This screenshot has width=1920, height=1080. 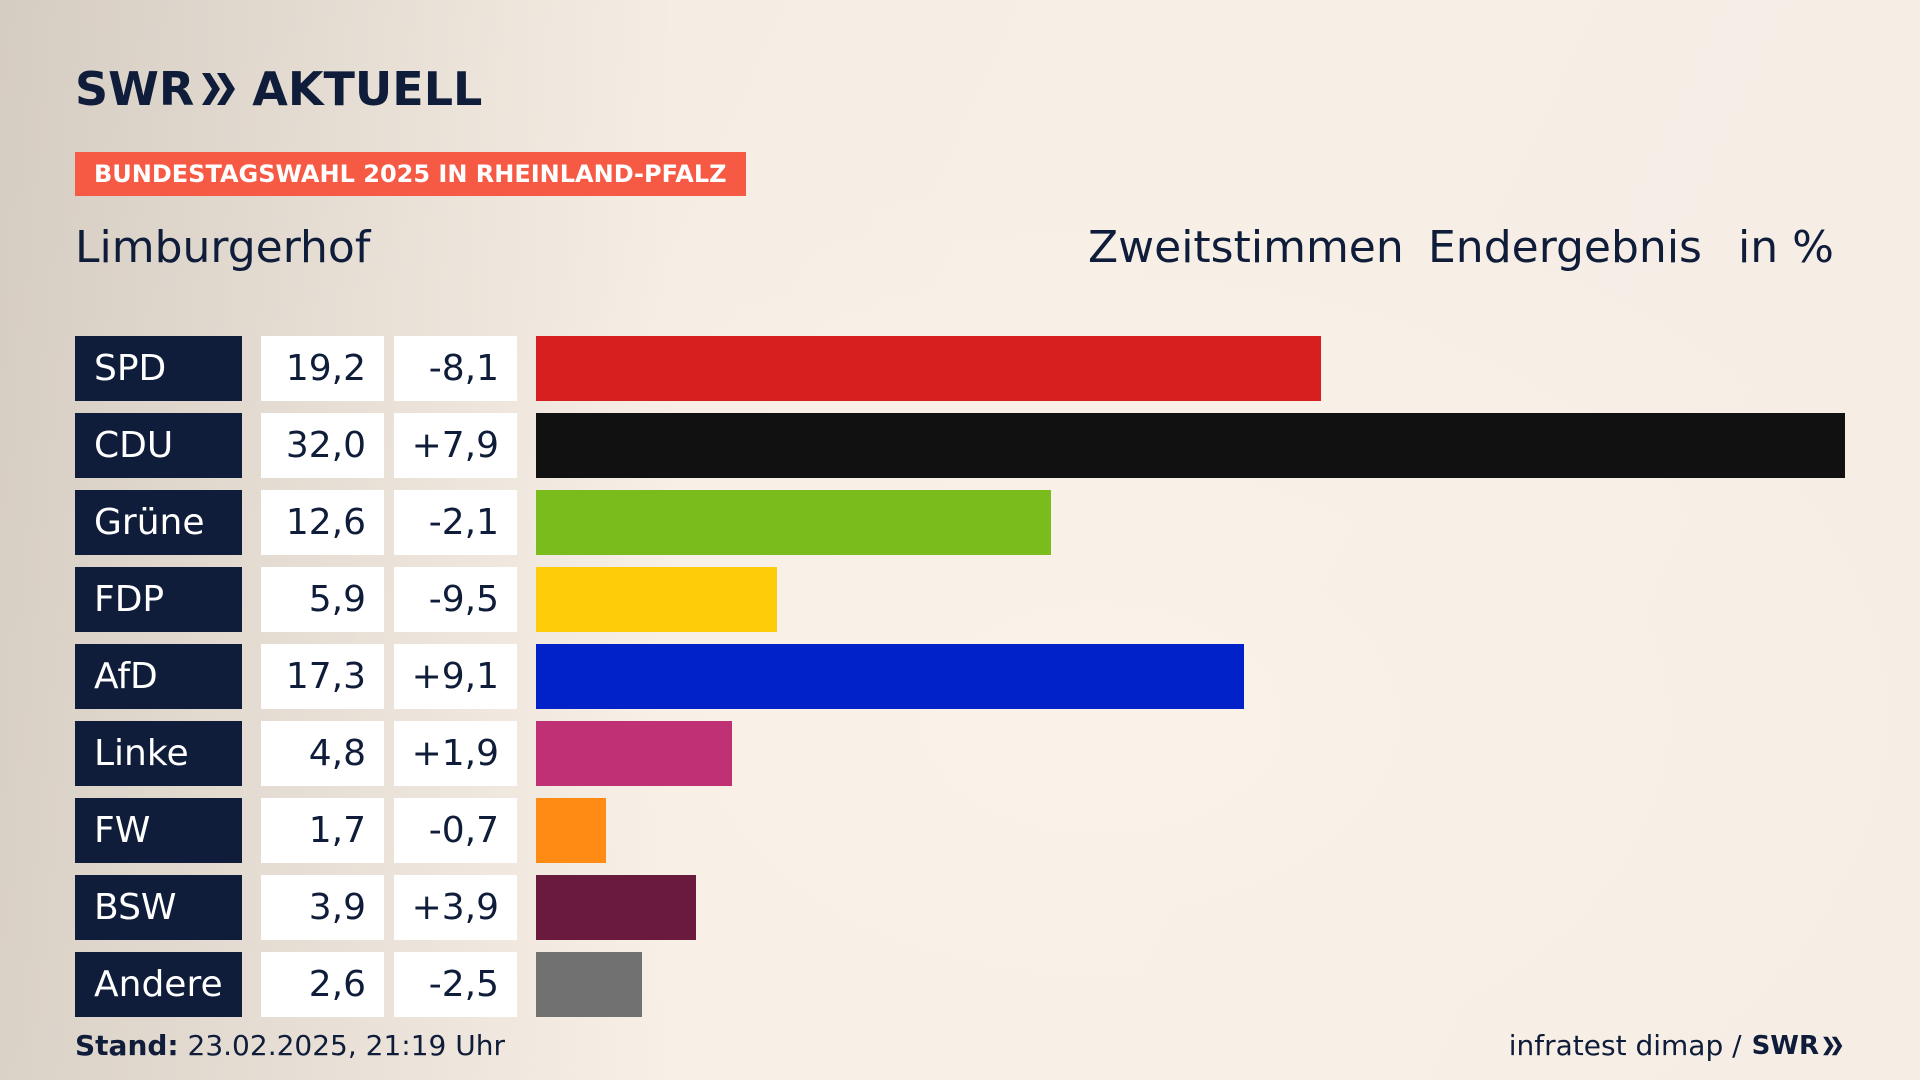 I want to click on swr-aktuell-logo: SWR AKTUELL, so click(x=278, y=89).